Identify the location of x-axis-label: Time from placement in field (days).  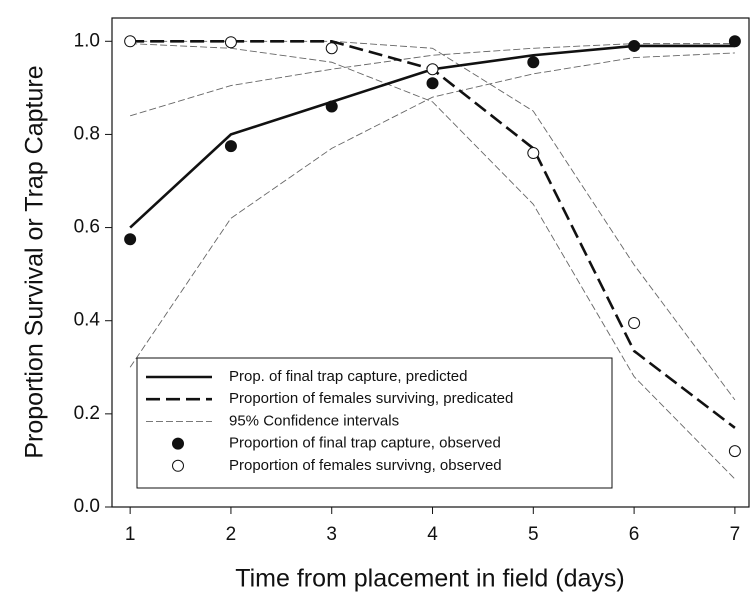
(429, 579).